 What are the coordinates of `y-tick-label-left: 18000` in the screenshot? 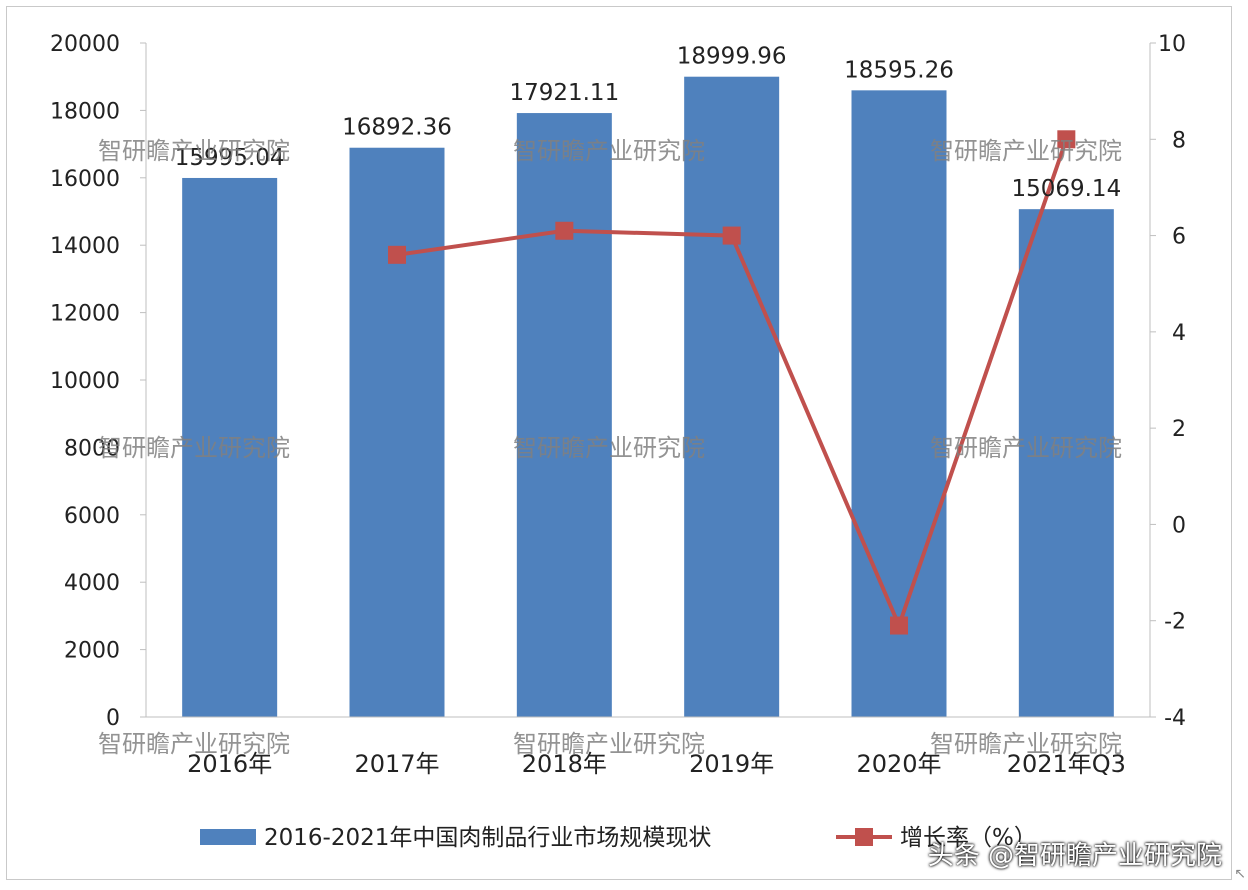 It's located at (85, 111).